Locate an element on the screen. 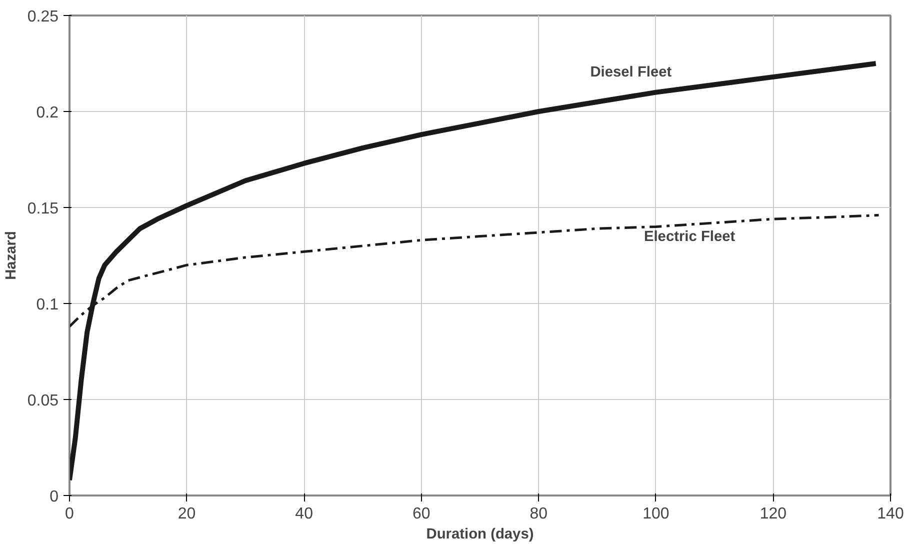  series-label: Electric Fleet is located at coordinates (690, 236).